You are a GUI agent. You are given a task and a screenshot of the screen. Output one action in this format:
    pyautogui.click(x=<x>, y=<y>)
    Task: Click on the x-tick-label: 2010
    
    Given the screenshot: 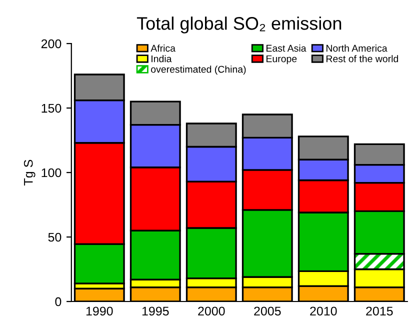 What is the action you would take?
    pyautogui.click(x=323, y=311)
    